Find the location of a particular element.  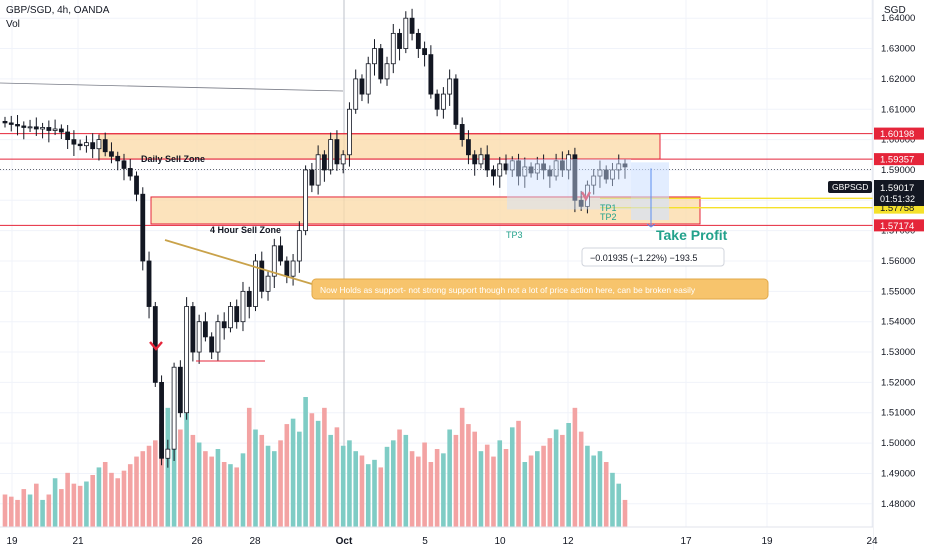

price-tick: 1.48000 is located at coordinates (898, 504).